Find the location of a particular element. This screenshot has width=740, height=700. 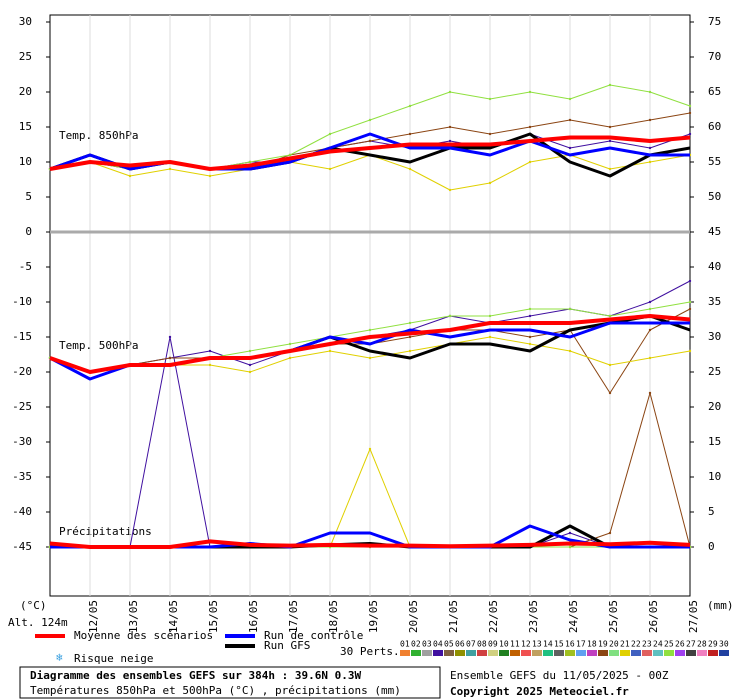

pert-number: 06 is located at coordinates (460, 644).